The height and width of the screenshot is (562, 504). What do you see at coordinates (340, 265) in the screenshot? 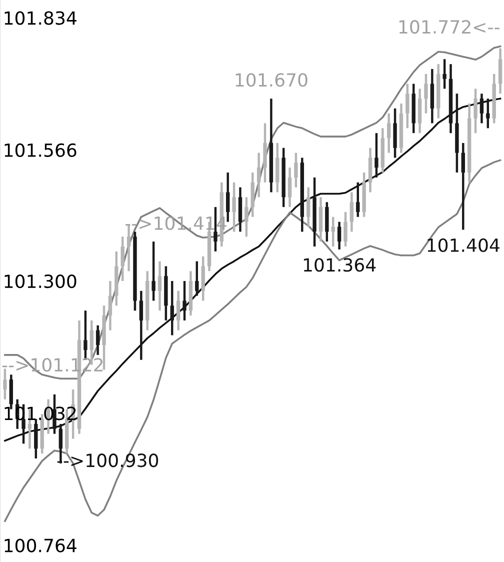
I see `annotation: 101.364` at bounding box center [340, 265].